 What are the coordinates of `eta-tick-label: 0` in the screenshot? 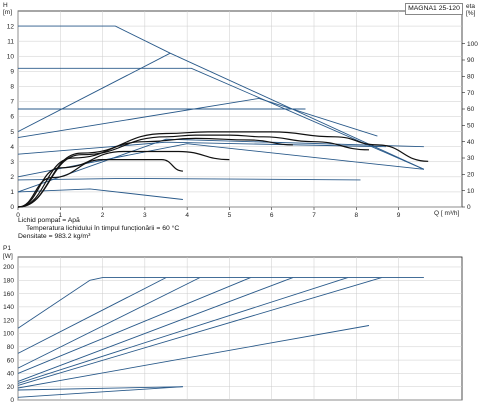 It's located at (469, 207).